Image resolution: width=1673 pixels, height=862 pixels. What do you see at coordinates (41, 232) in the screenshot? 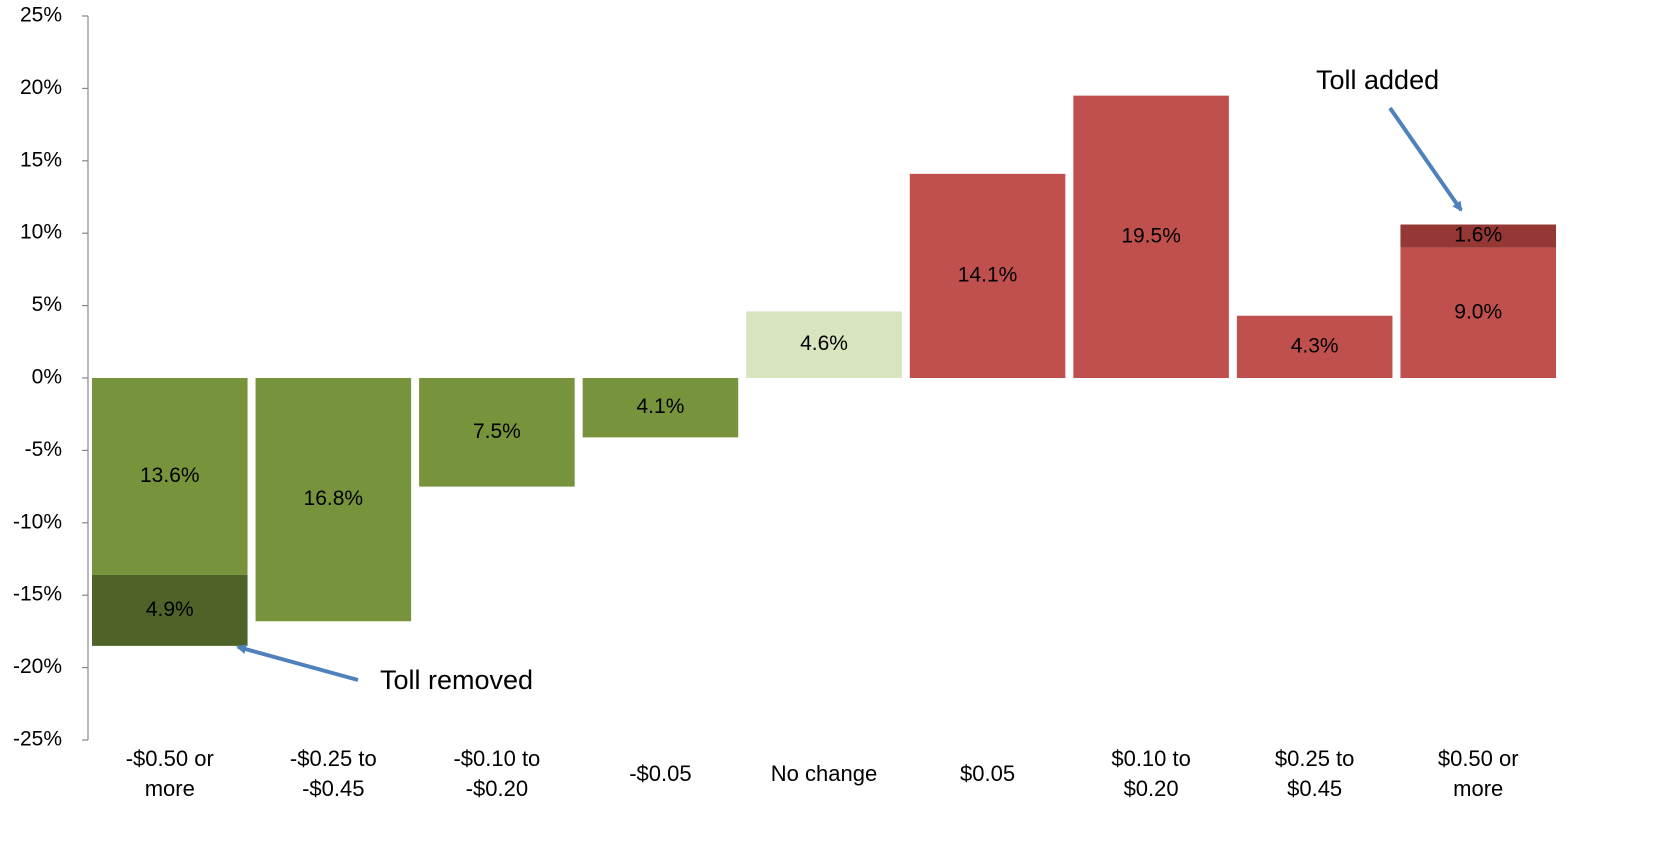
I see `y-tick-label: 10%` at bounding box center [41, 232].